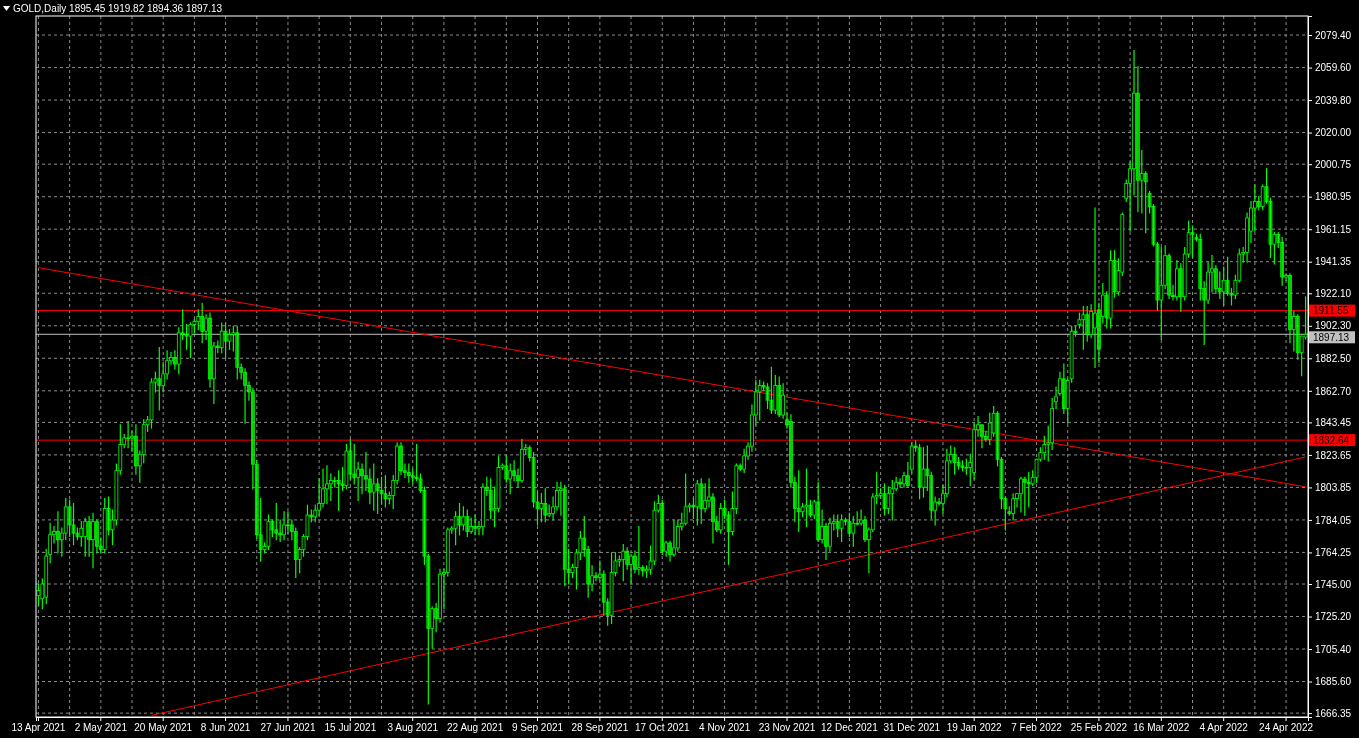 Image resolution: width=1359 pixels, height=738 pixels. What do you see at coordinates (662, 728) in the screenshot?
I see `x-tick-label: 17 Oct 2021` at bounding box center [662, 728].